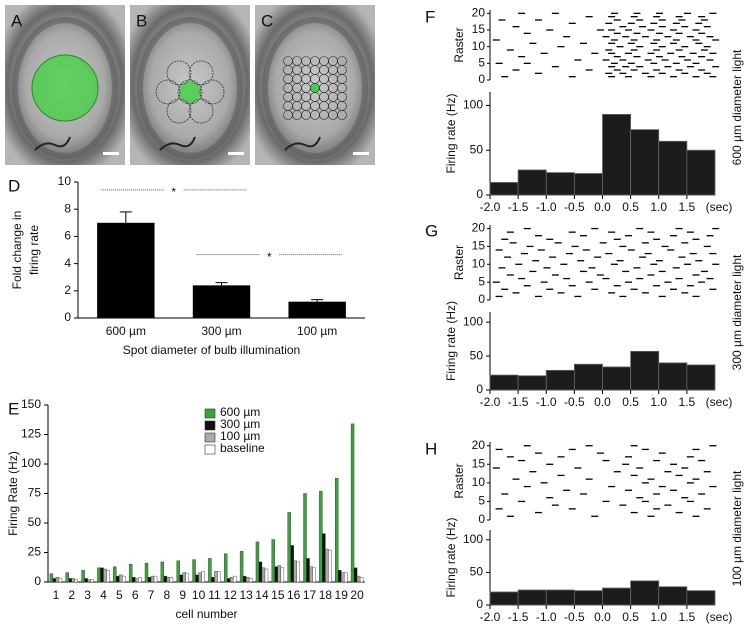  What do you see at coordinates (210, 449) in the screenshot?
I see `legend-swatch` at bounding box center [210, 449].